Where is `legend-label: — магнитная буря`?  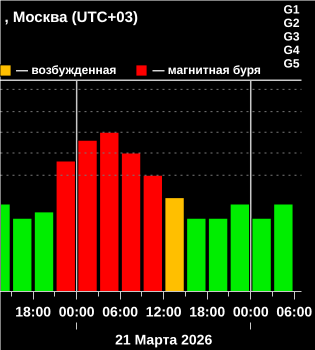 legend-label: — магнитная буря is located at coordinates (206, 70).